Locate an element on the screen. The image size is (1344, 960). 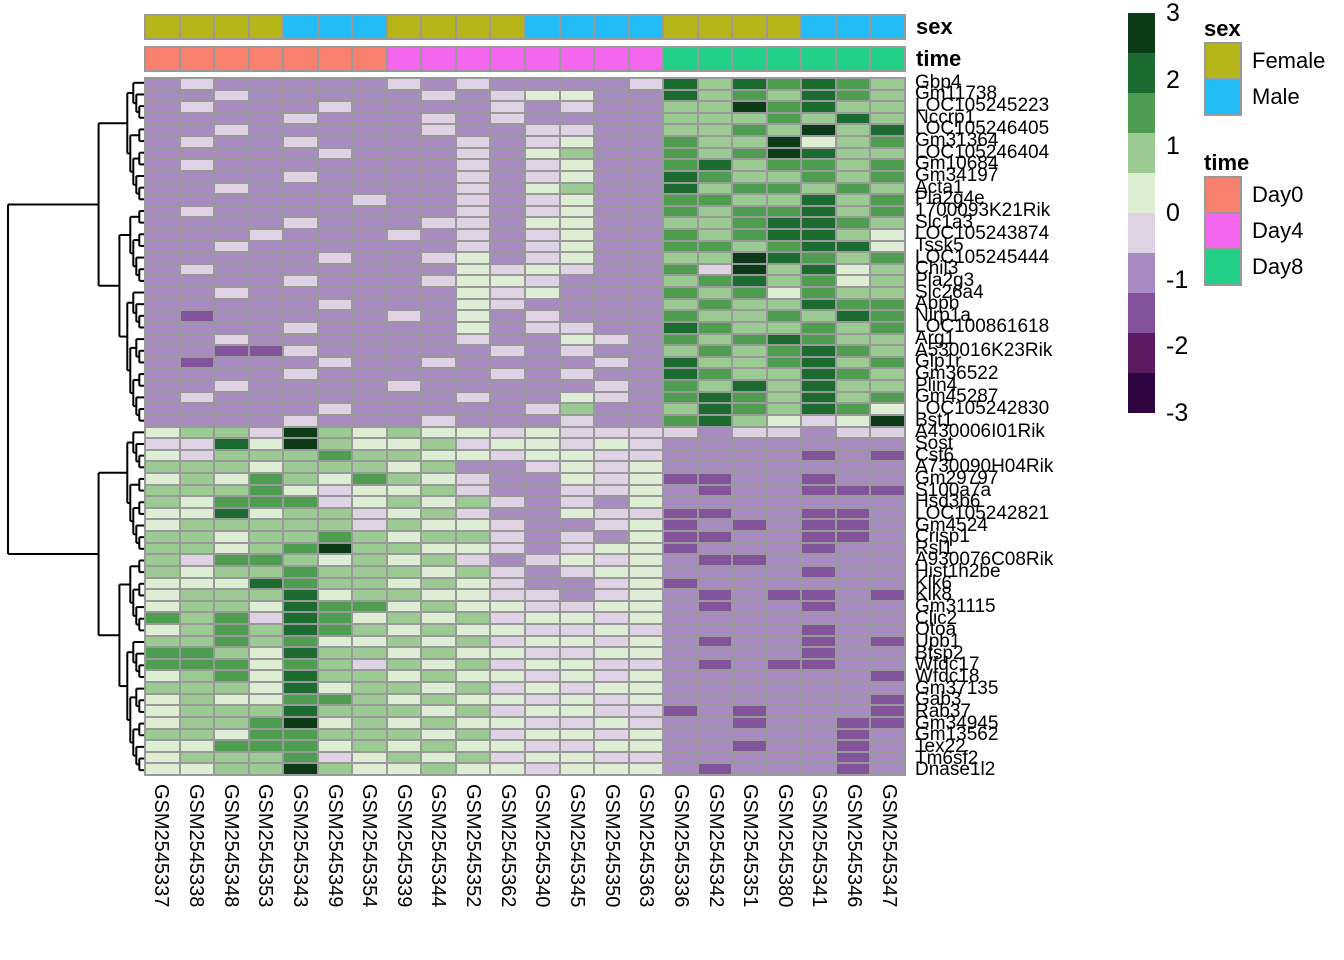
row-label: Klk8 is located at coordinates (933, 595).